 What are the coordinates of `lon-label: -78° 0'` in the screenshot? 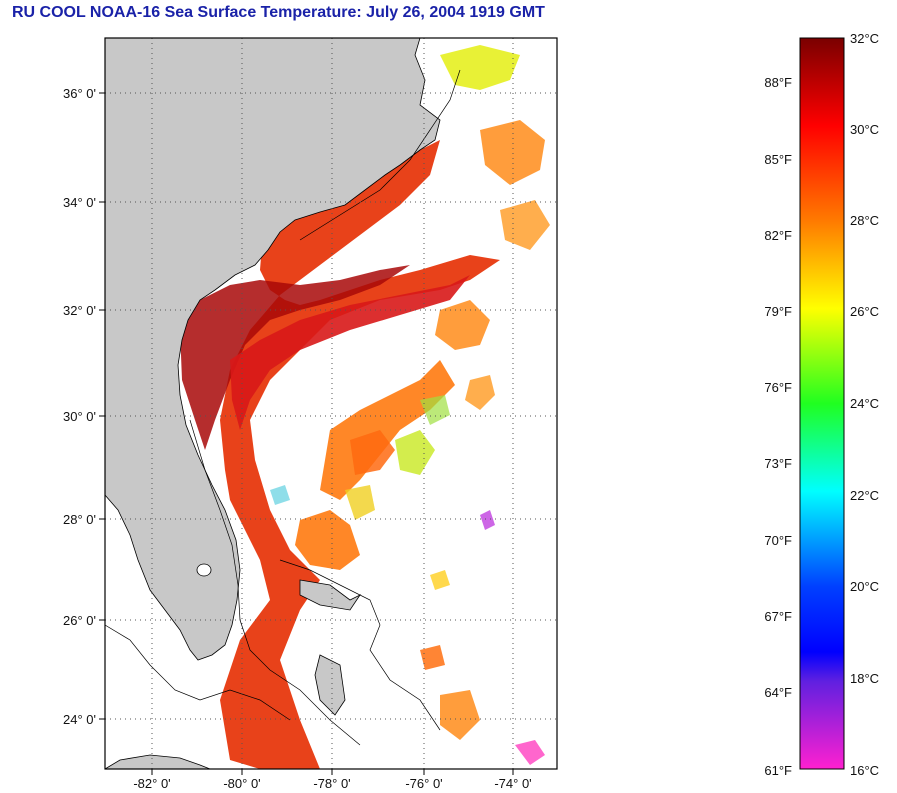 It's located at (331, 783).